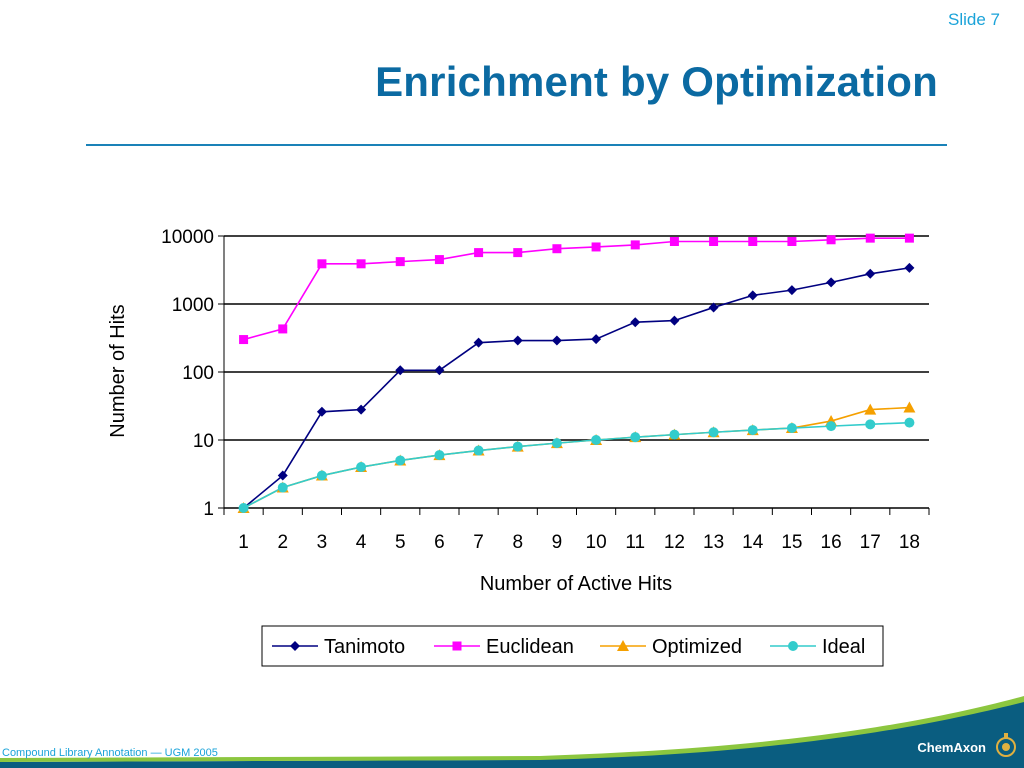  Describe the element at coordinates (400, 542) in the screenshot. I see `x-tick-label: 5` at that location.